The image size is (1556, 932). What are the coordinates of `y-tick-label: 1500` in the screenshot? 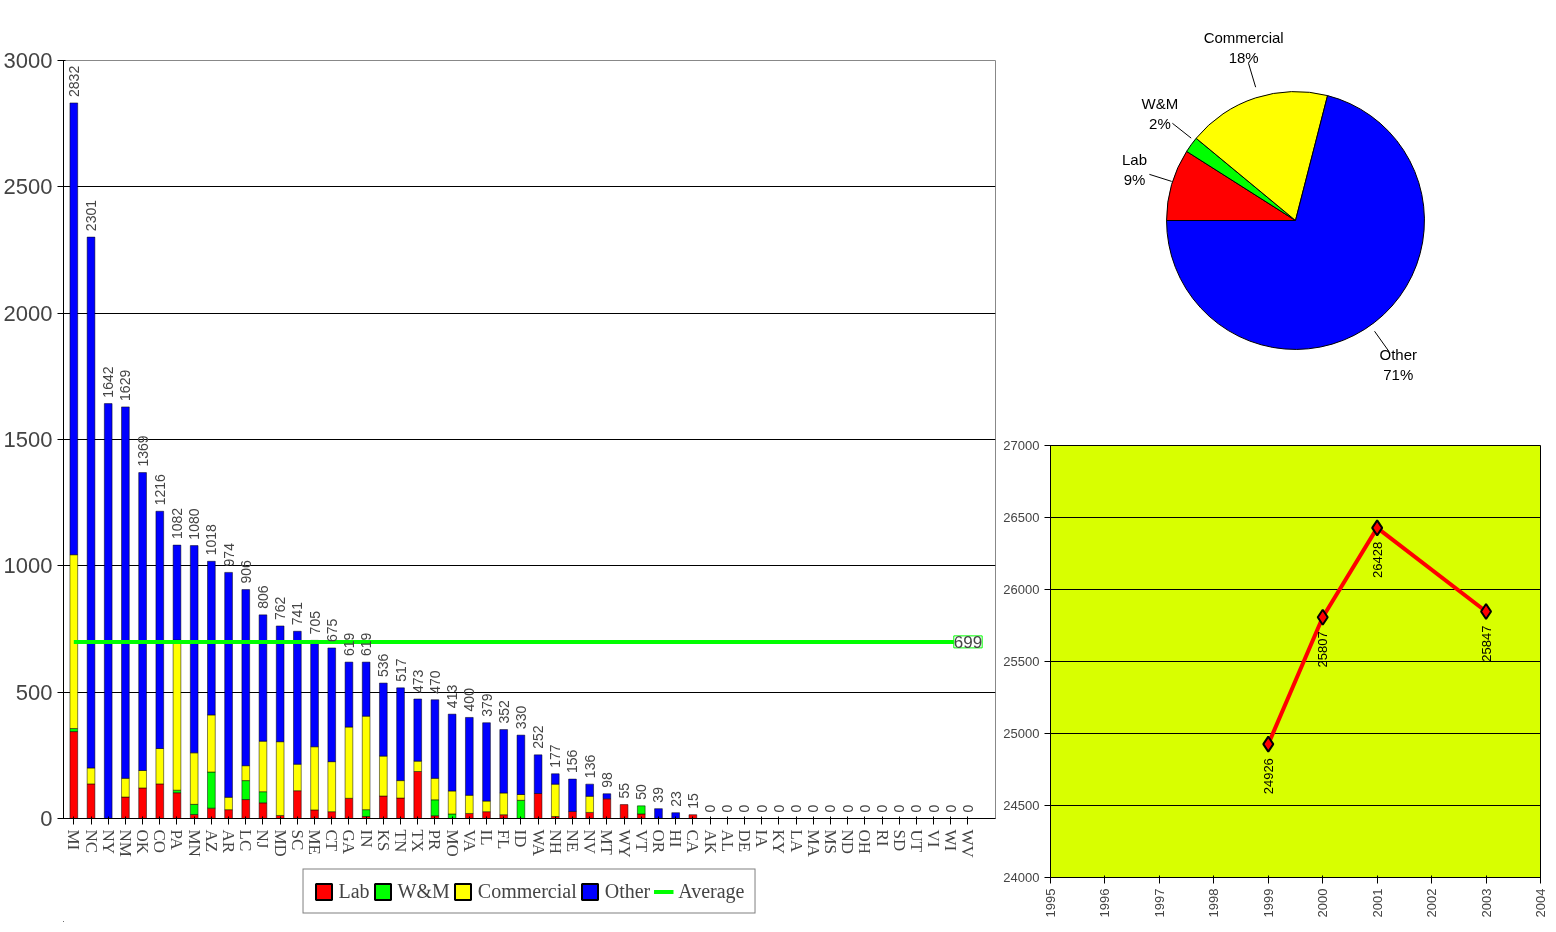 It's located at (28, 439).